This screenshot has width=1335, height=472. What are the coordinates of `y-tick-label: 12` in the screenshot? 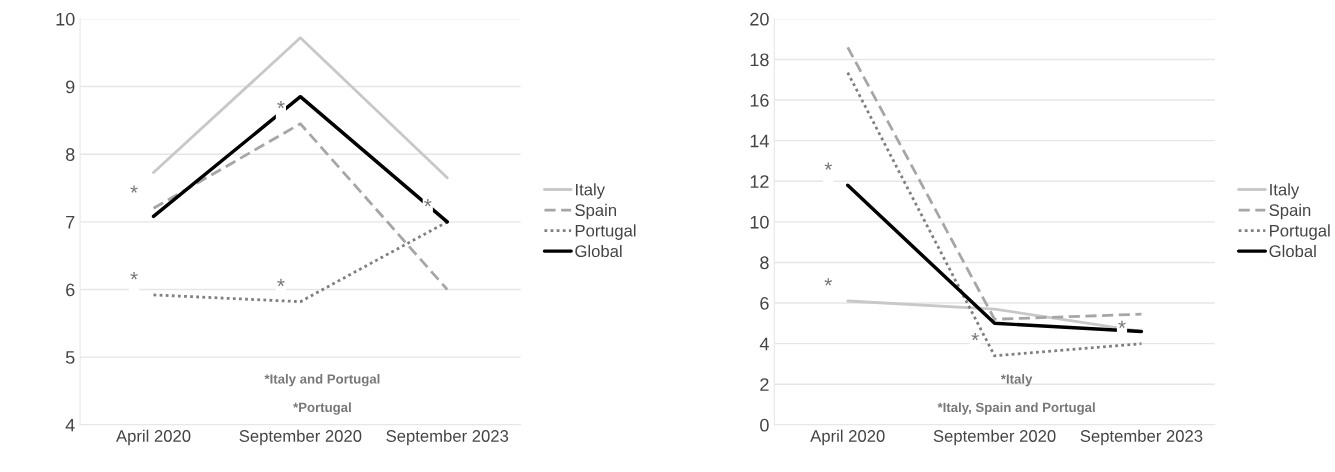 It's located at (759, 181).